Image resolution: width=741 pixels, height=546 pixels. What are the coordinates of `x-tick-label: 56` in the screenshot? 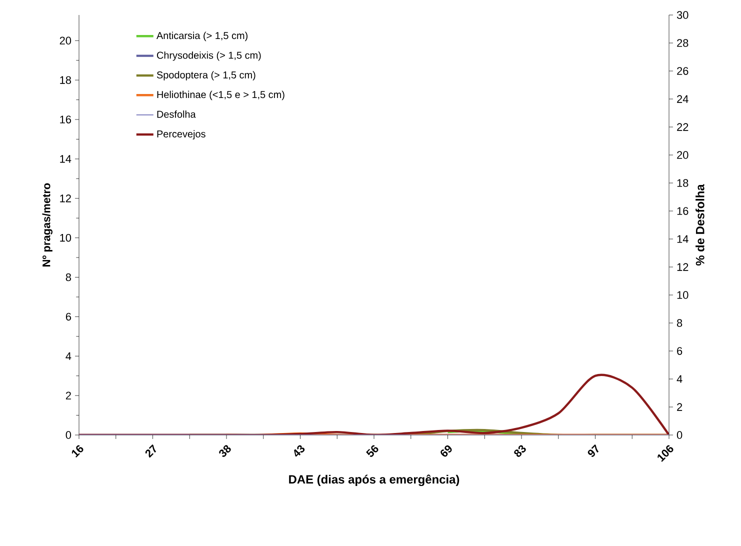 It's located at (372, 451).